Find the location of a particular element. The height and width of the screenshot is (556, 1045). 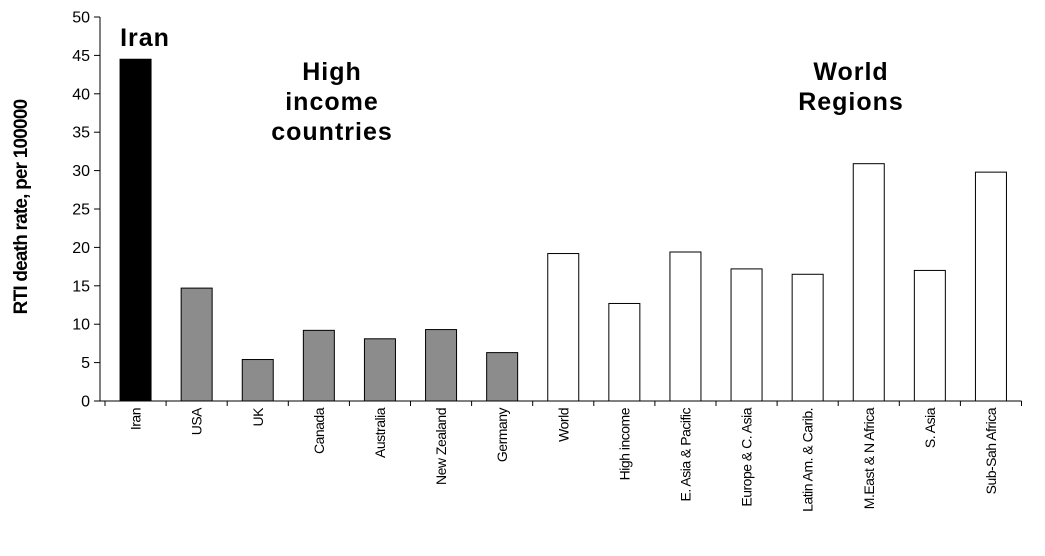

y-tick-label: 20 is located at coordinates (81, 248).